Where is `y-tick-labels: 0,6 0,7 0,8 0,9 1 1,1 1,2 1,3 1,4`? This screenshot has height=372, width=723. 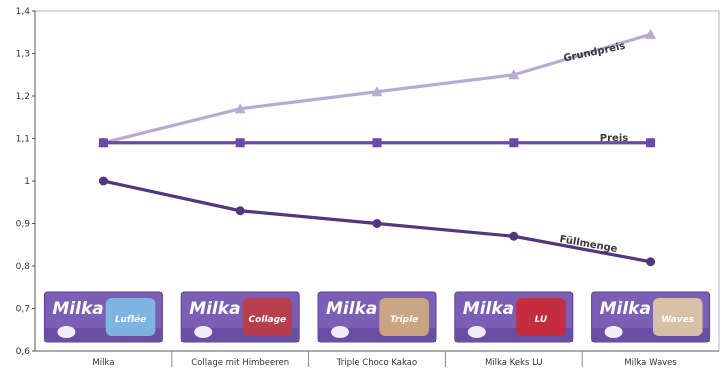
y-tick-labels: 0,6 0,7 0,8 0,9 1 1,1 1,2 1,3 1,4 is located at coordinates (25, 182).